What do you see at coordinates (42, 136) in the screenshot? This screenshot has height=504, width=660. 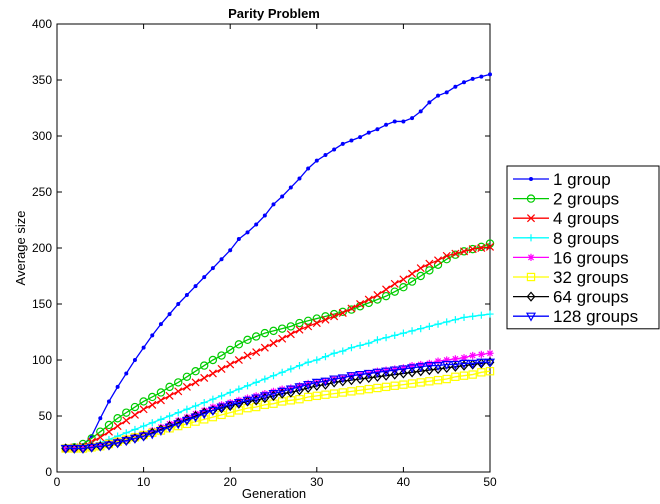 I see `y-tick-label: 300` at bounding box center [42, 136].